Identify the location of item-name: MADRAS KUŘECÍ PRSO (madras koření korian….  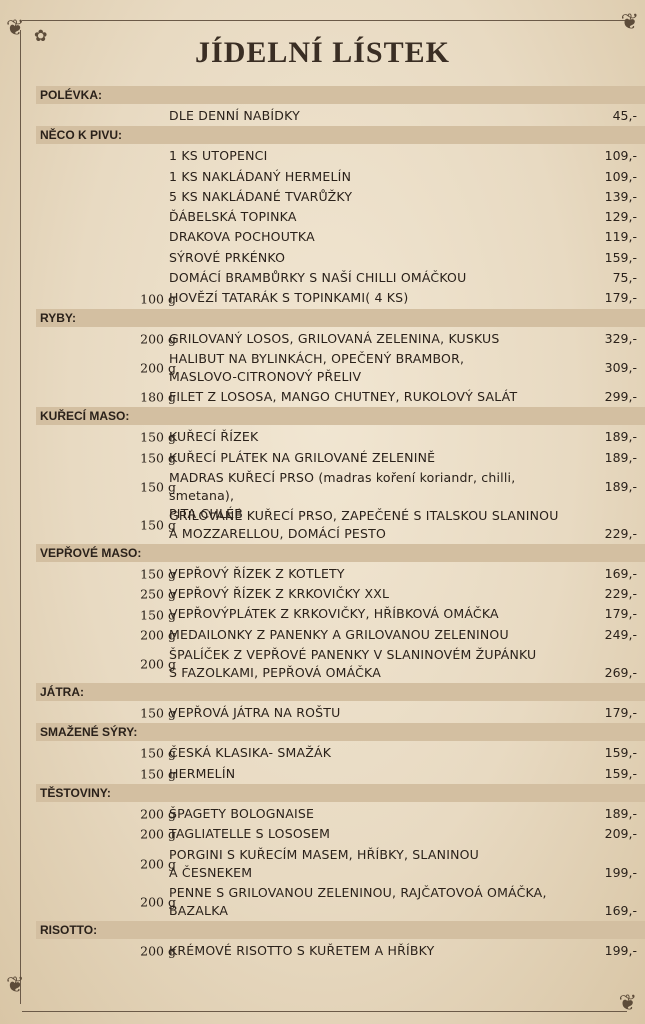
(342, 495).